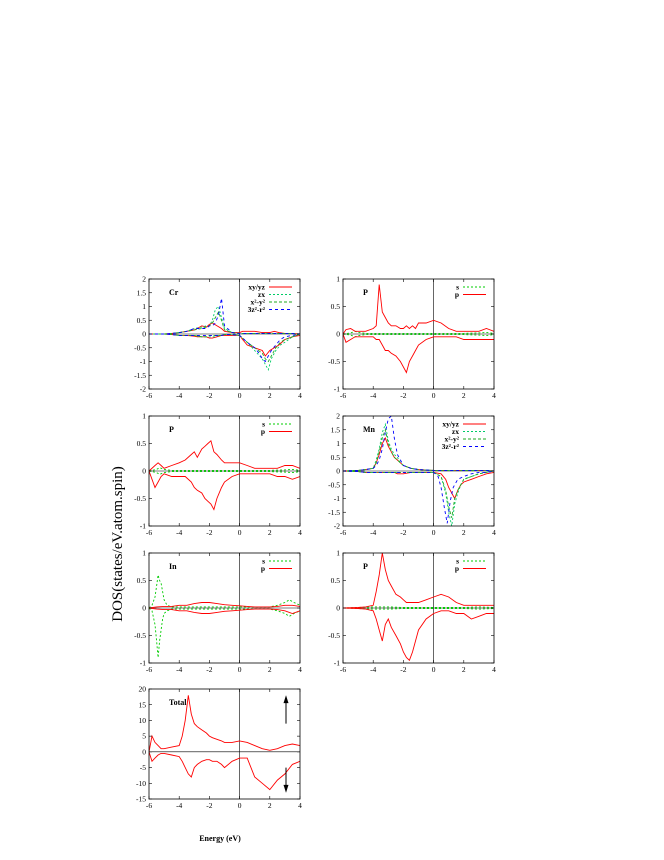 This screenshot has height=860, width=664. I want to click on y-tick-label: 10, so click(143, 720).